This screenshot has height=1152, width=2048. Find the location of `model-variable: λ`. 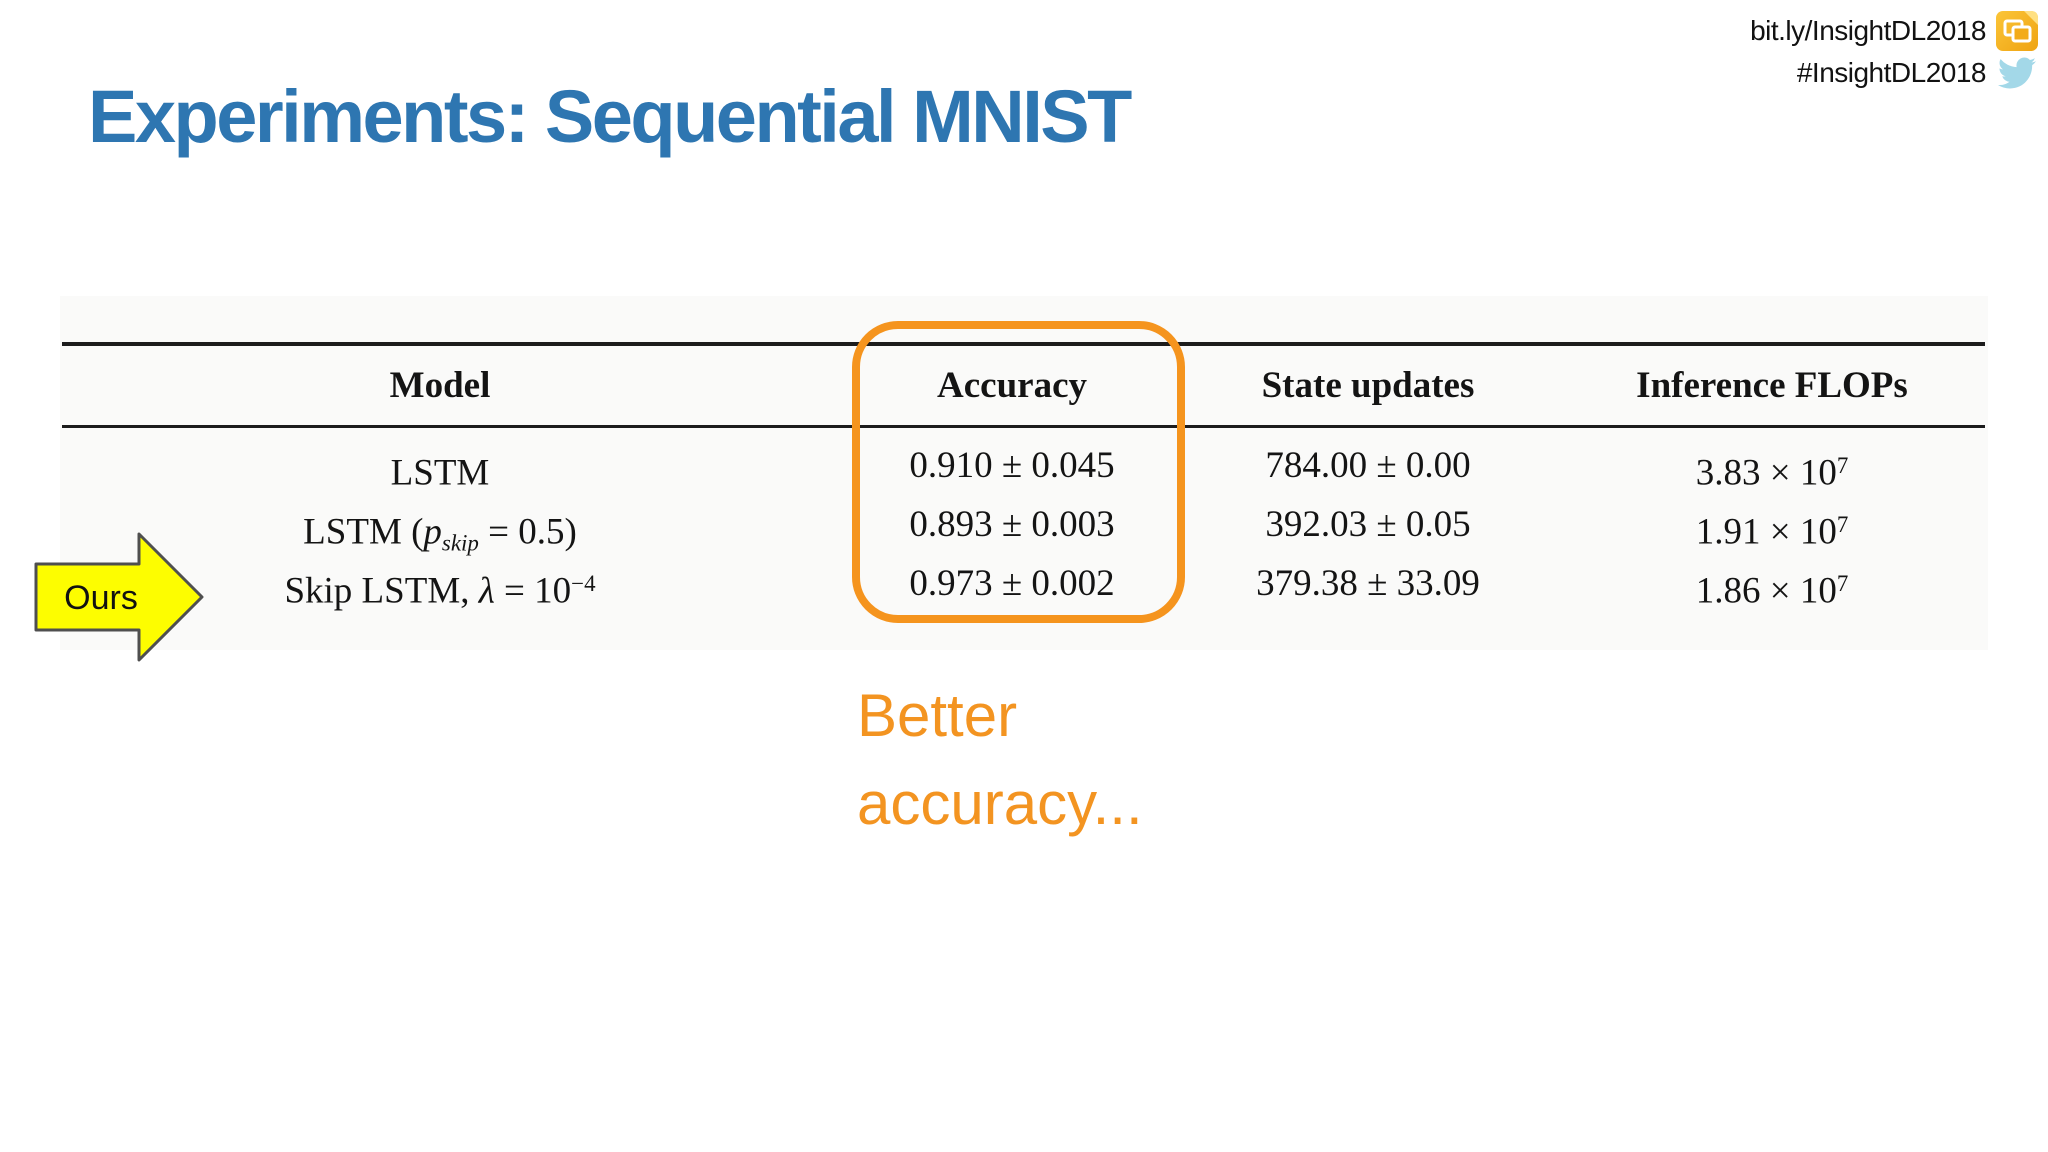

model-variable: λ is located at coordinates (486, 591).